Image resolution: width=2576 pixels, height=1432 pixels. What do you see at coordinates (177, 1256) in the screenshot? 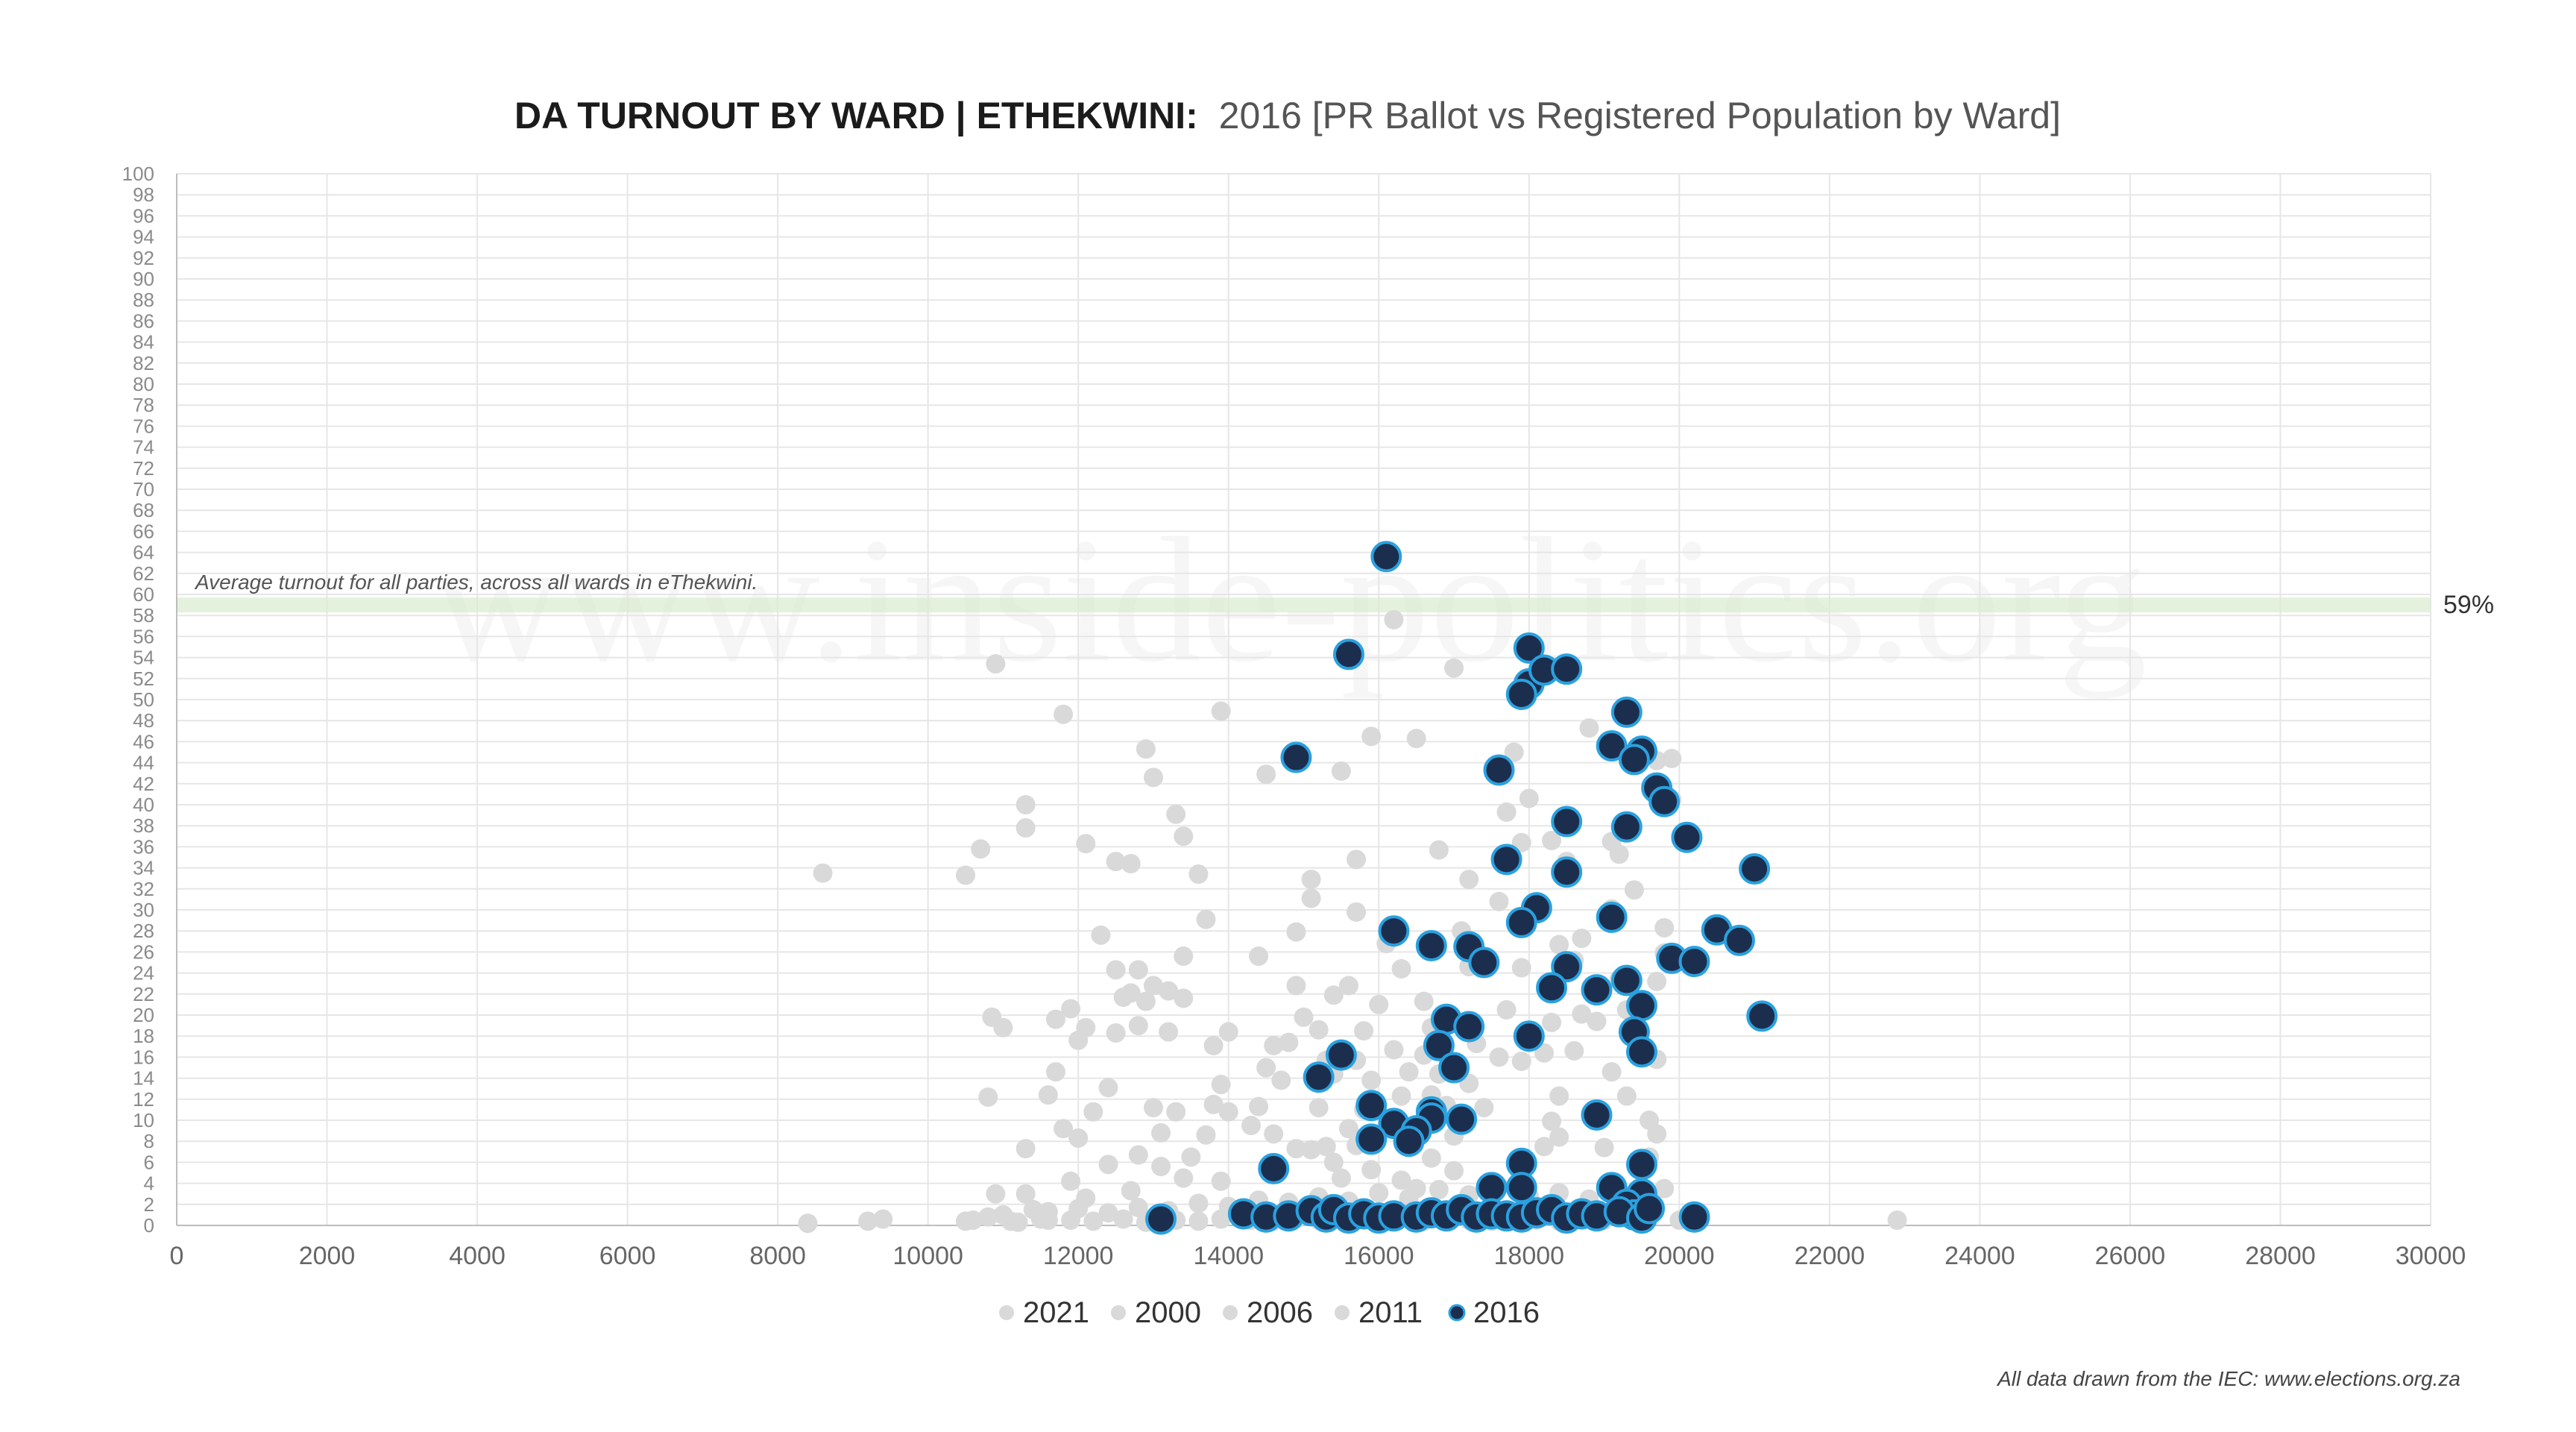
I see `x-tick-label: 0` at bounding box center [177, 1256].